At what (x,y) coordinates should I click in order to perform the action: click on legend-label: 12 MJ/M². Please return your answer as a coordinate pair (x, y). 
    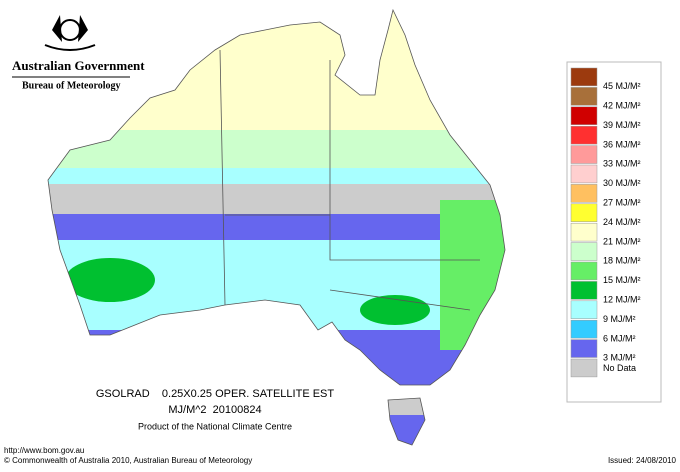
    Looking at the image, I should click on (622, 299).